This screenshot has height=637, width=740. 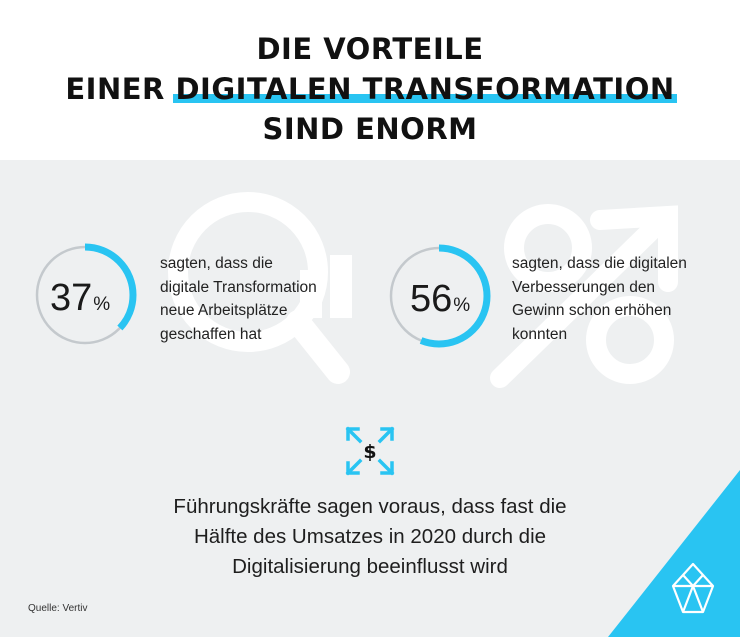 I want to click on chart-bars-watermark-icon, so click(x=326, y=286).